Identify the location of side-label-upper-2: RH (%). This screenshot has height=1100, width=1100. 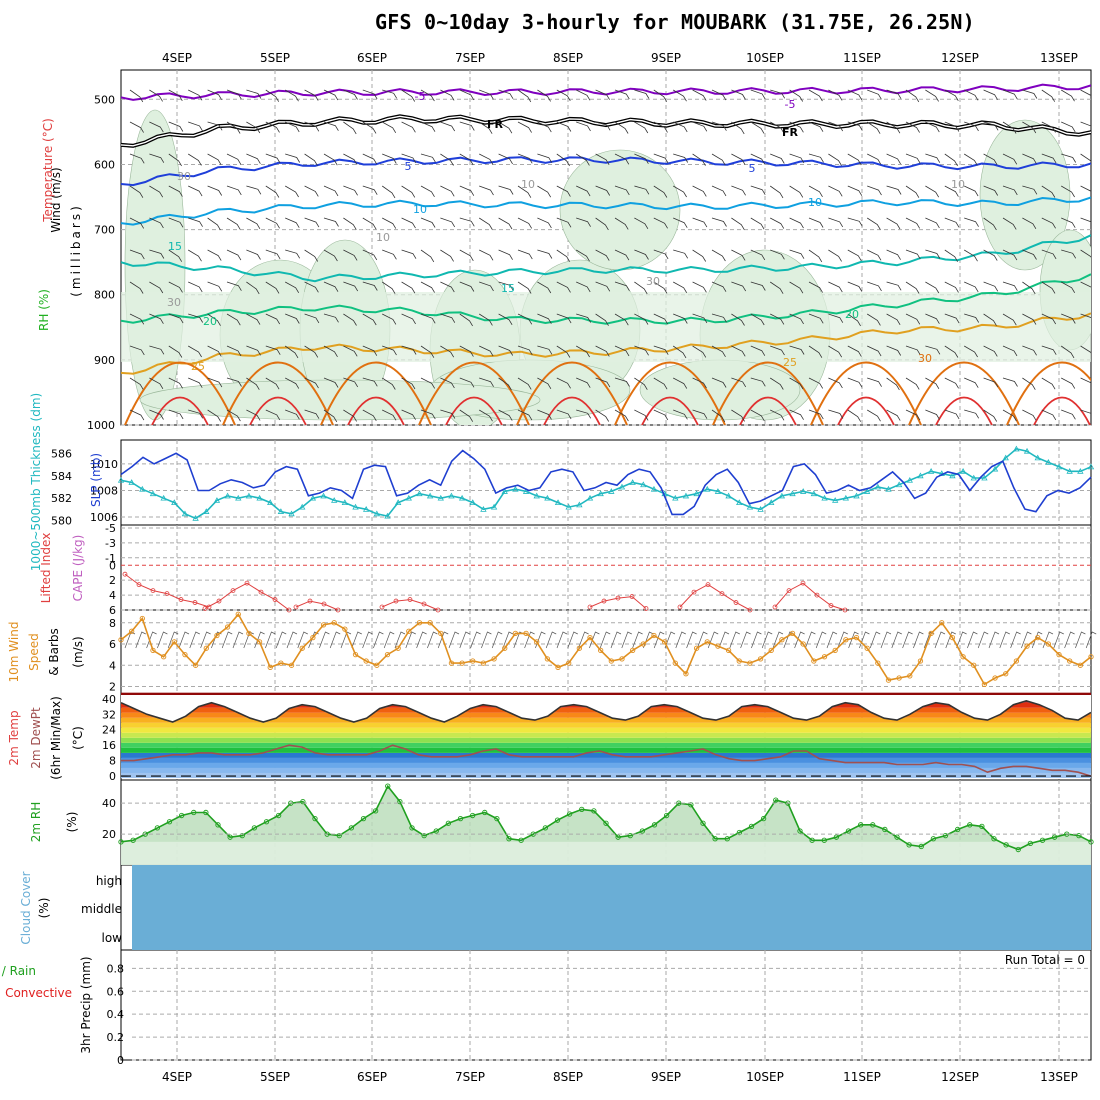
(44, 310).